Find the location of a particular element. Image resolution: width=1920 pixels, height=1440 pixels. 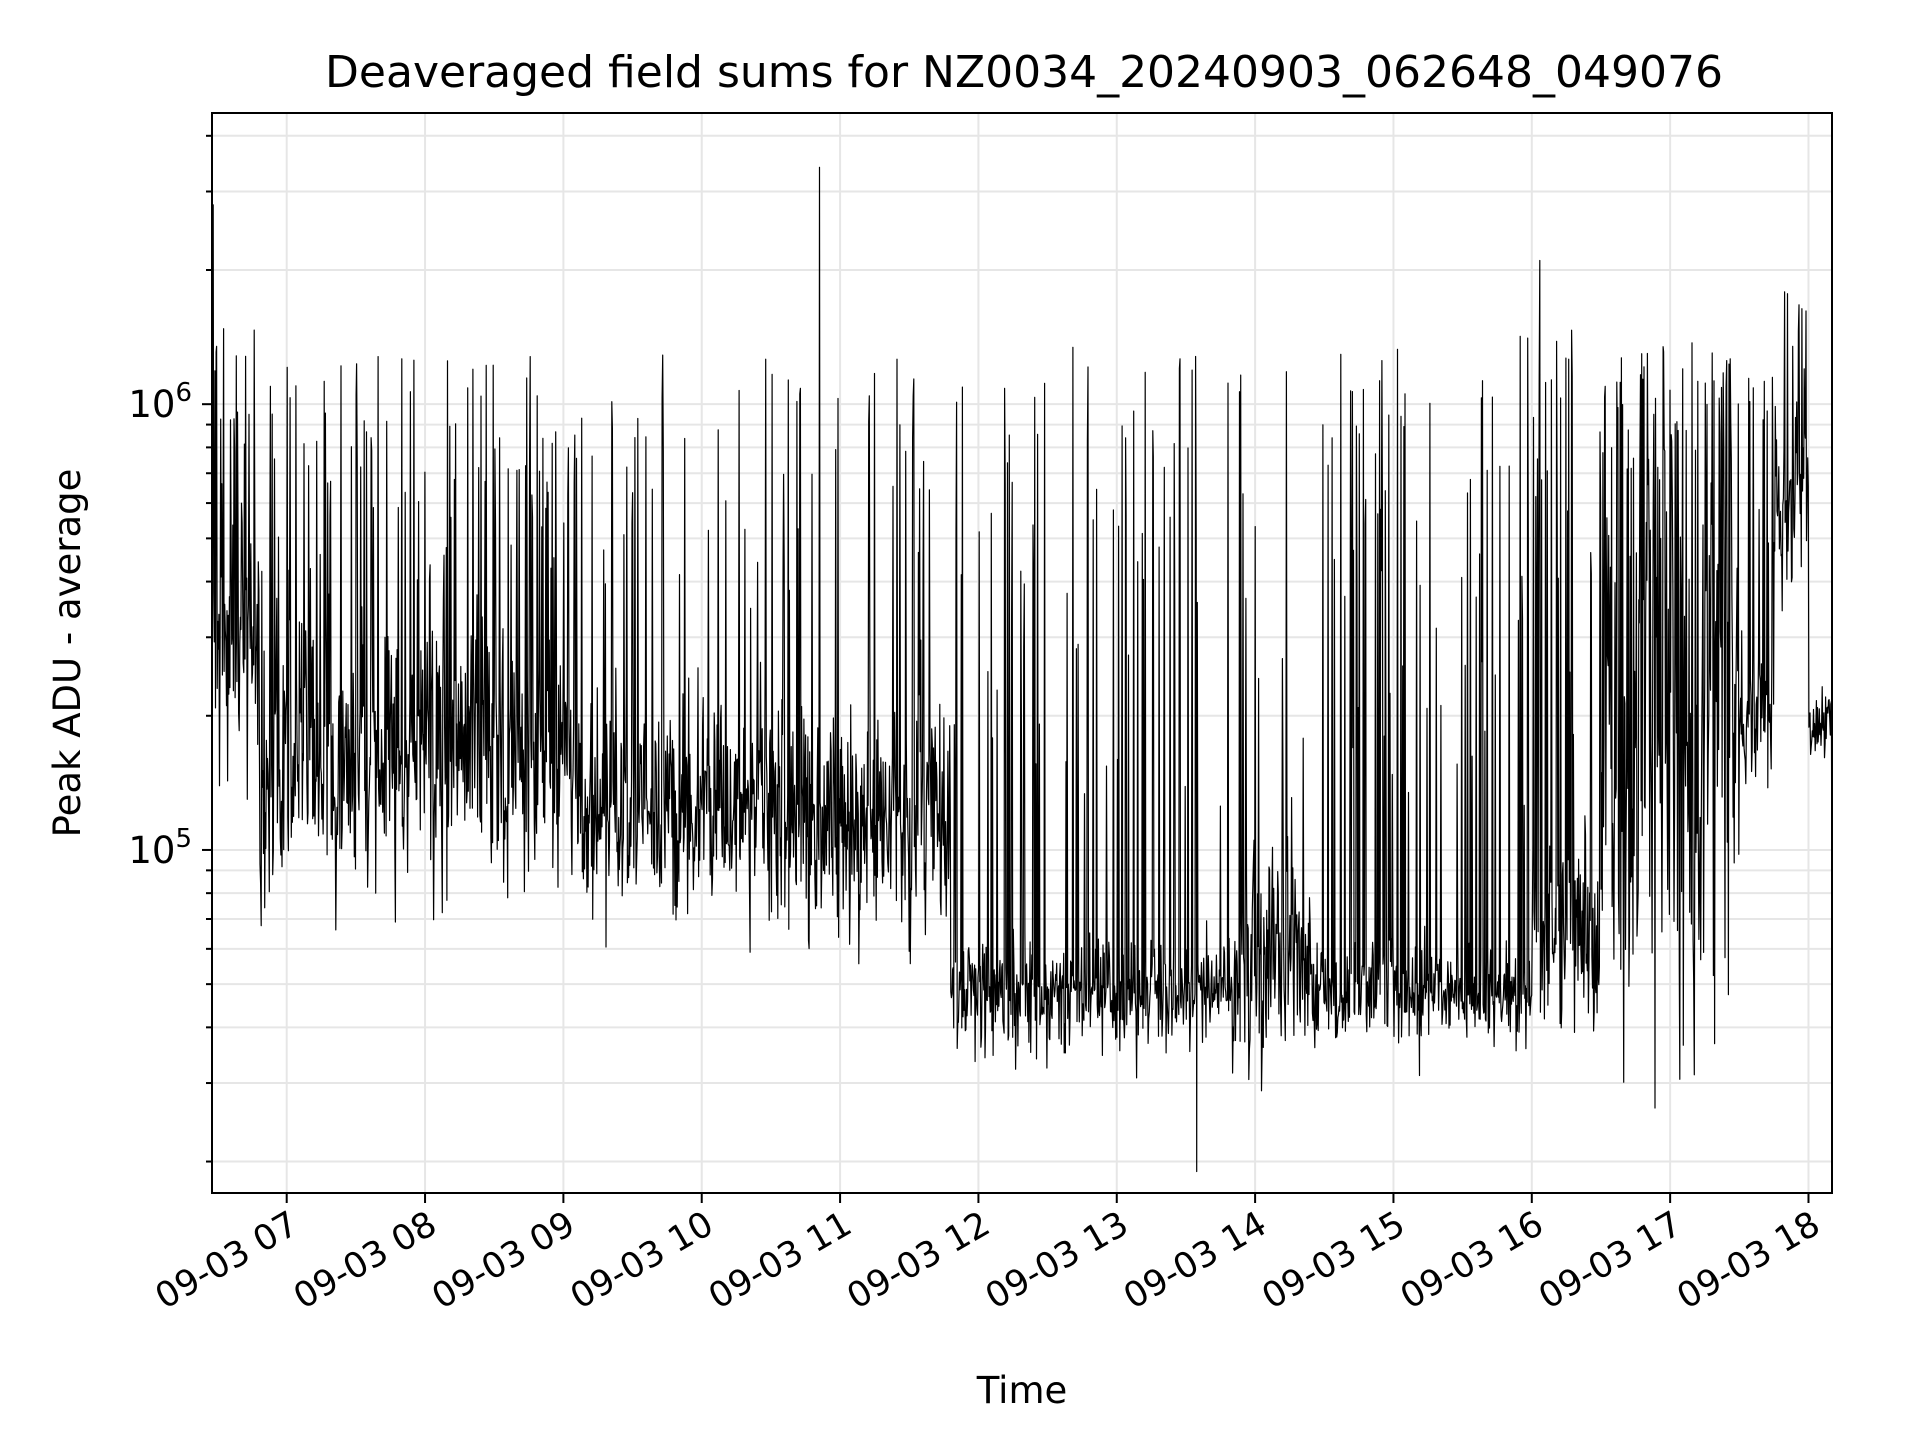

x-axis-label: Time is located at coordinates (1022, 1390).